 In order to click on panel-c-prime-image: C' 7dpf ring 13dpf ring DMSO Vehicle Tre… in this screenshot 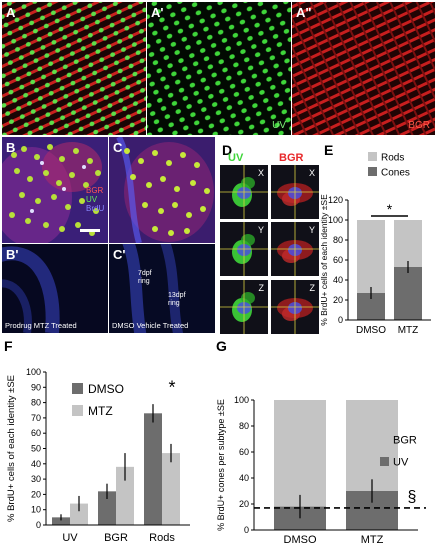, I will do `click(162, 288)`.